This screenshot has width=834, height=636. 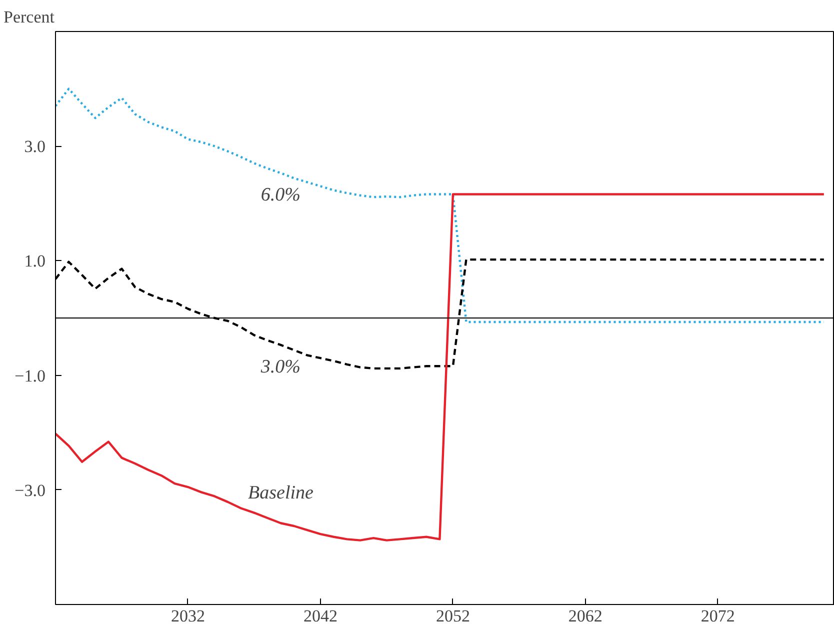 What do you see at coordinates (30, 490) in the screenshot?
I see `y-tick-label: −3.0` at bounding box center [30, 490].